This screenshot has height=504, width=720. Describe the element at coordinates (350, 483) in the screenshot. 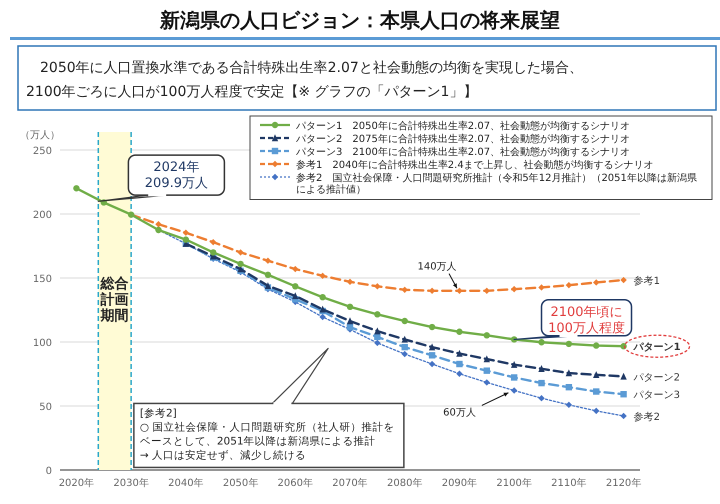

I see `x-tick-label: 2070年` at that location.